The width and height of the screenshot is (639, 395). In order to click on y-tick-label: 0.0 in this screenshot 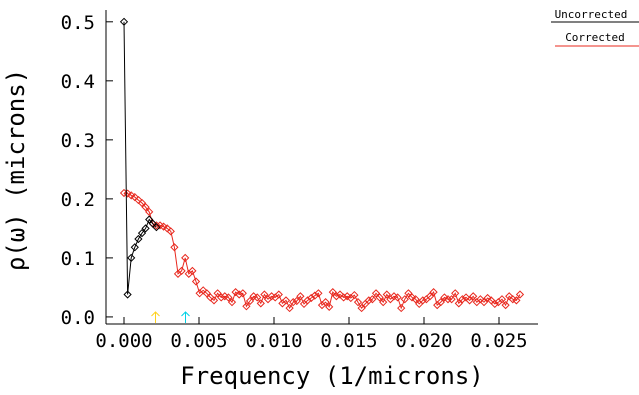, I will do `click(78, 318)`.